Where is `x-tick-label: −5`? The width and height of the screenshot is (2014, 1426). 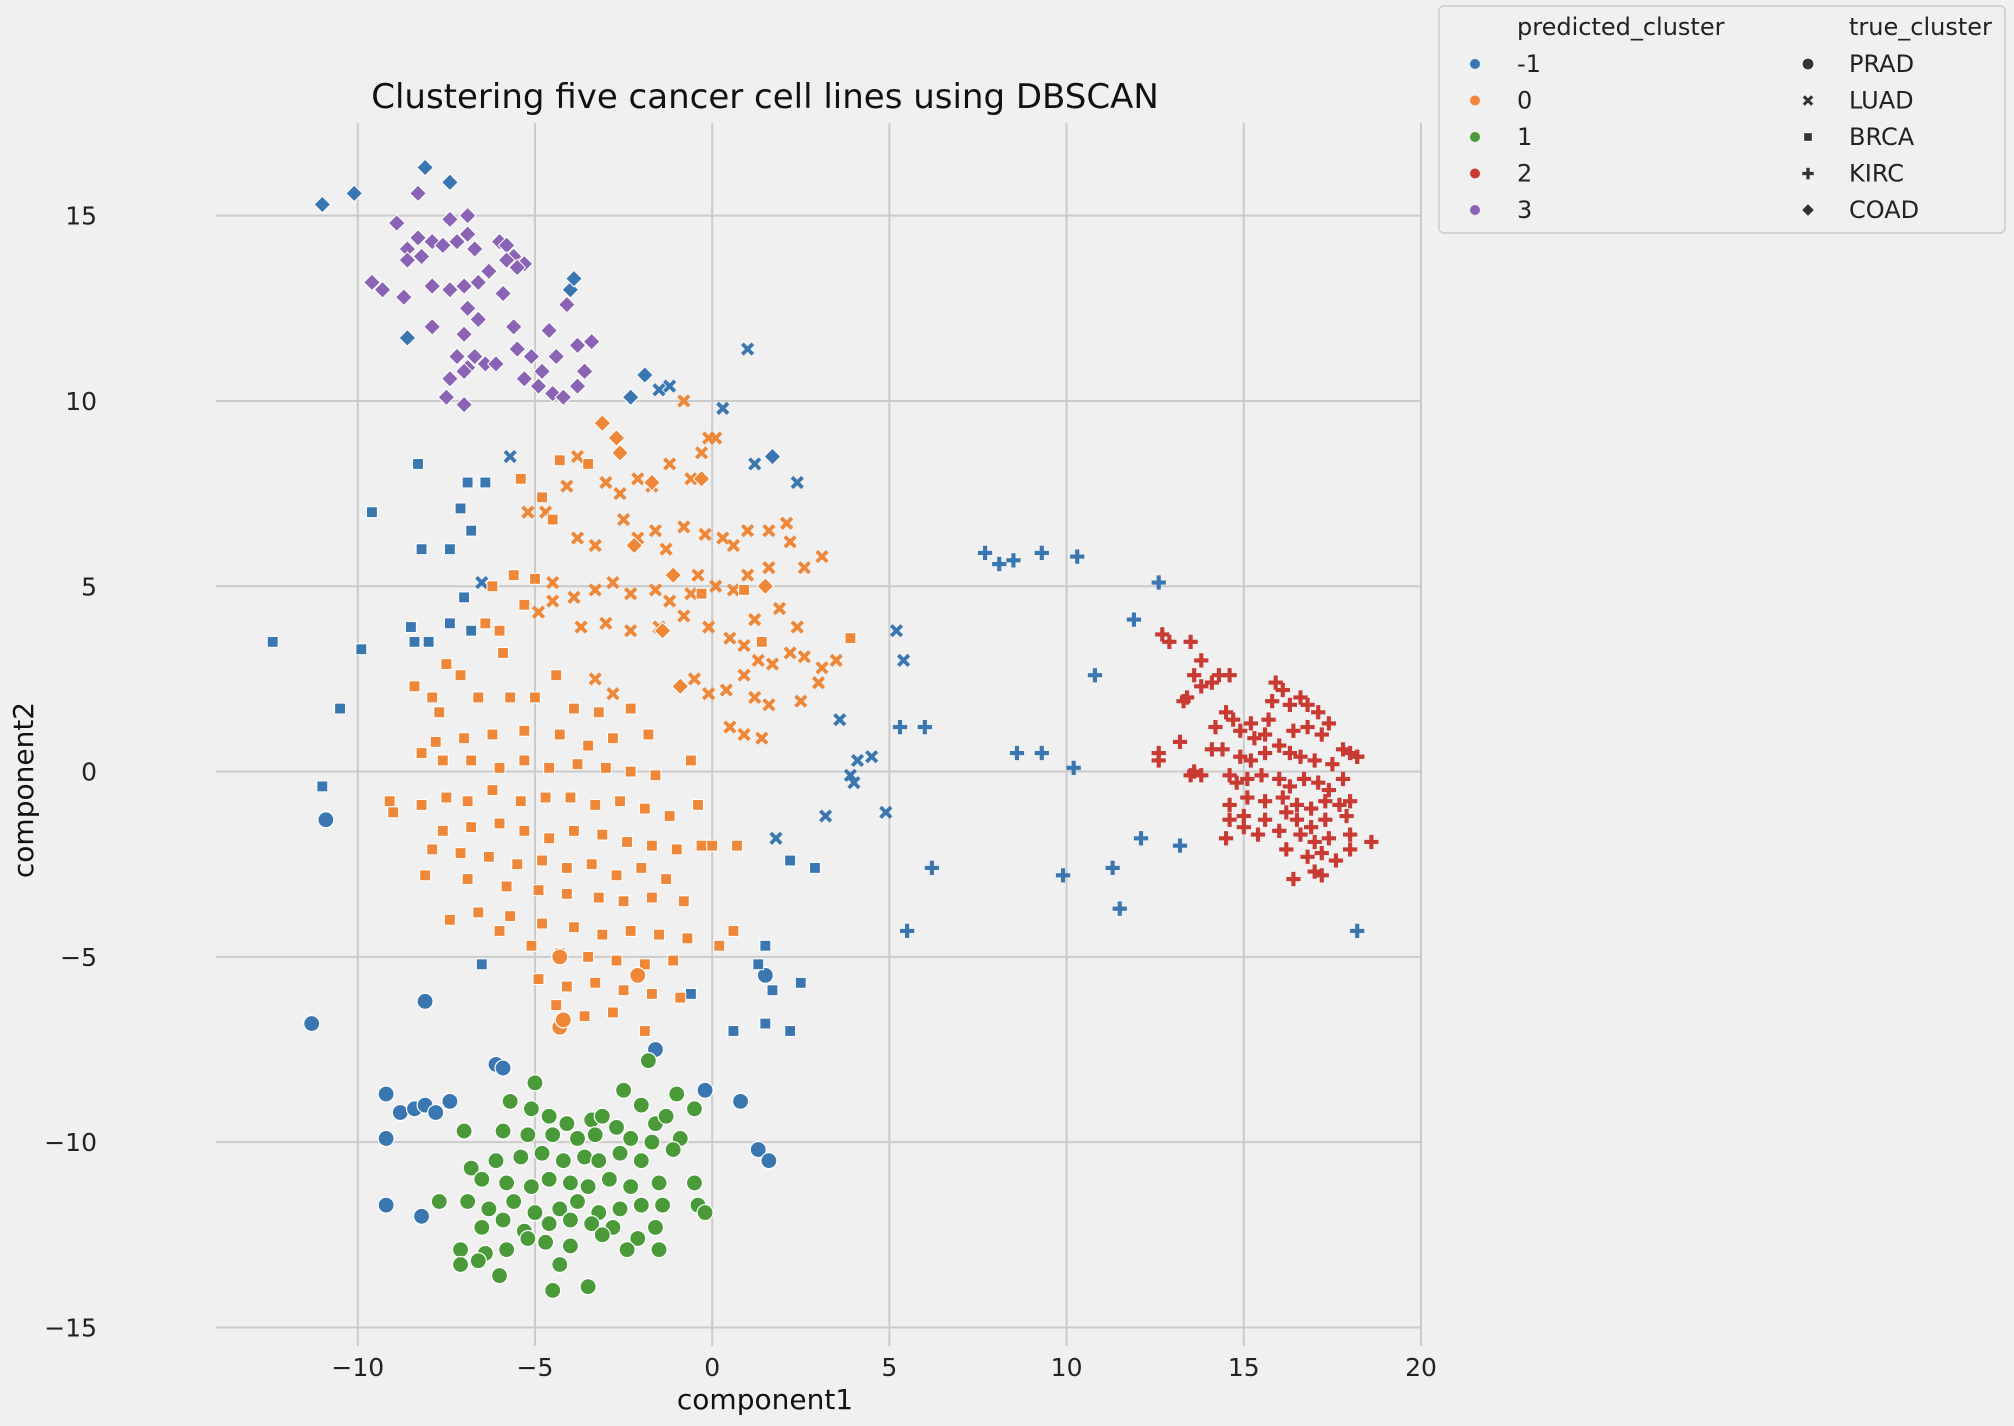 x-tick-label: −5 is located at coordinates (535, 1367).